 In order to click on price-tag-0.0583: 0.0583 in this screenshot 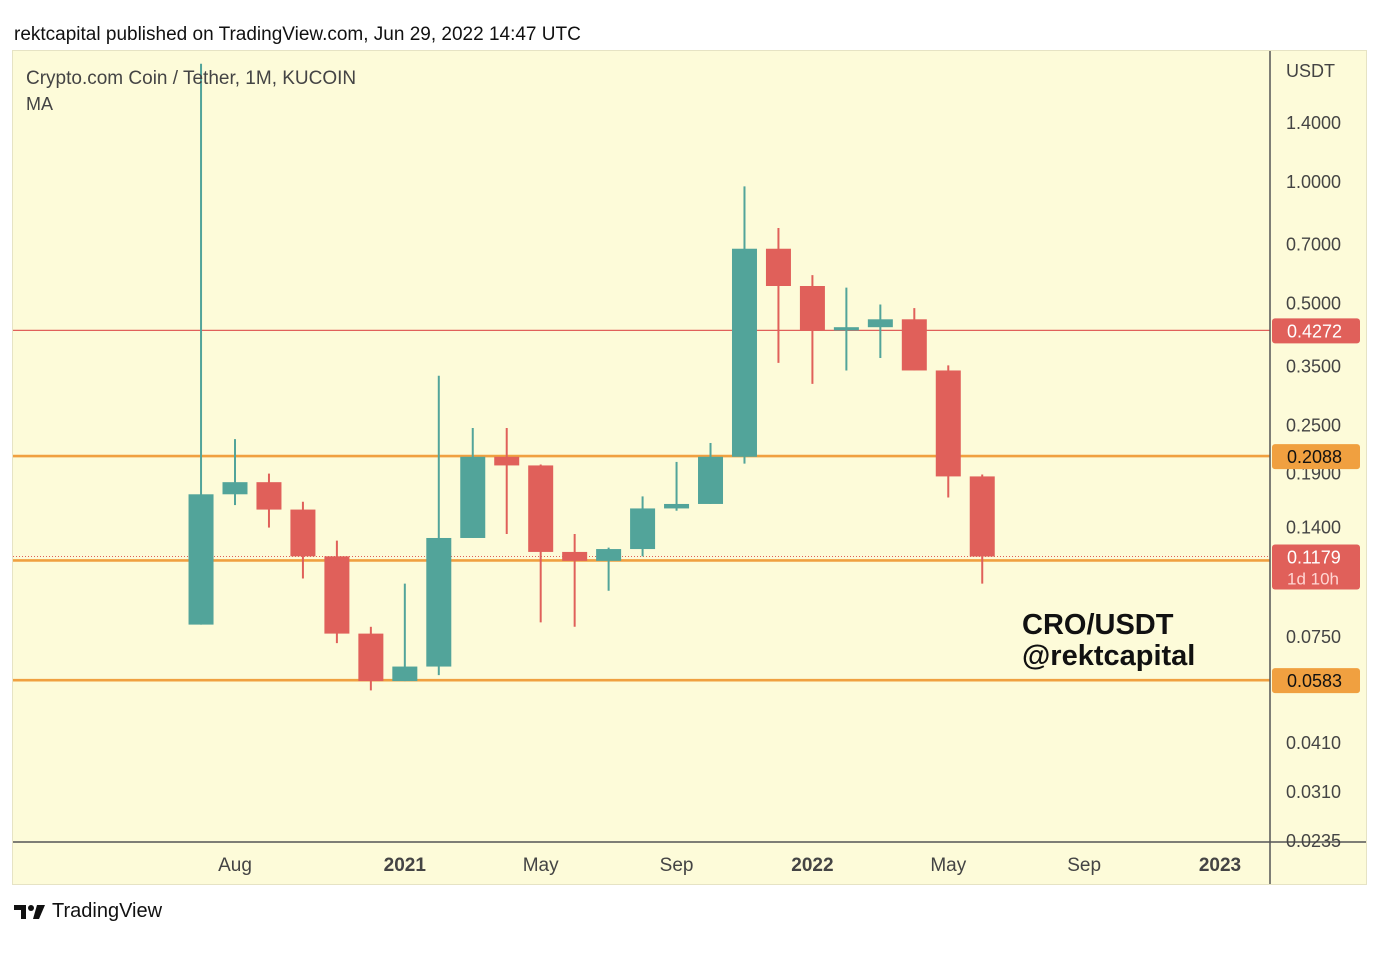, I will do `click(1316, 681)`.